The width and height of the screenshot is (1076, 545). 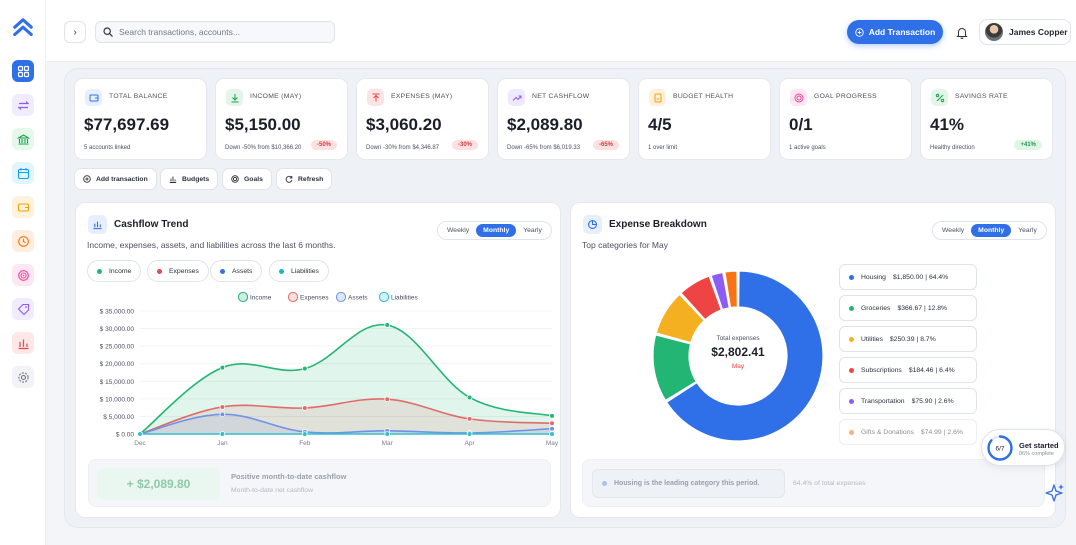 I want to click on search-input, so click(x=219, y=32).